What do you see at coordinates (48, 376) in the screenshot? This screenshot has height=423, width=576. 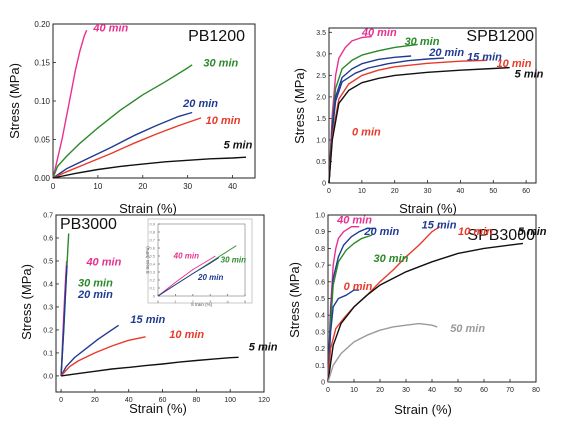 I see `y-tick-label: 0.0` at bounding box center [48, 376].